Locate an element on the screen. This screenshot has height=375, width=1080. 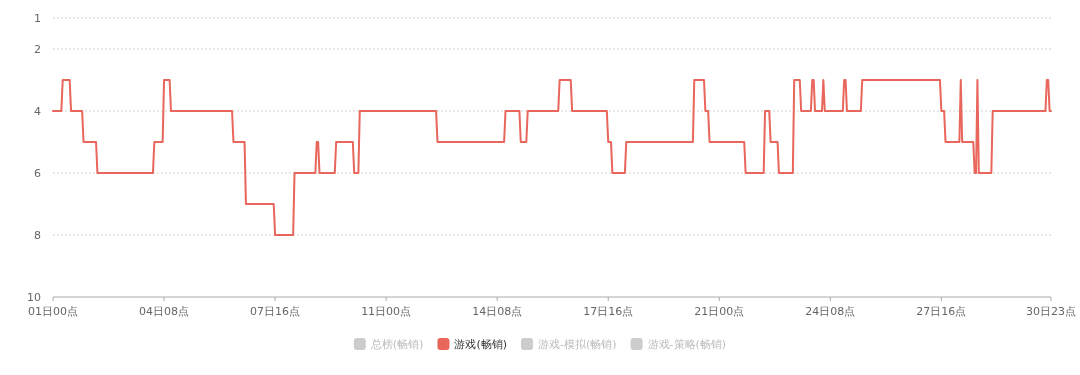
x-tick-label: 24日08点 is located at coordinates (830, 311).